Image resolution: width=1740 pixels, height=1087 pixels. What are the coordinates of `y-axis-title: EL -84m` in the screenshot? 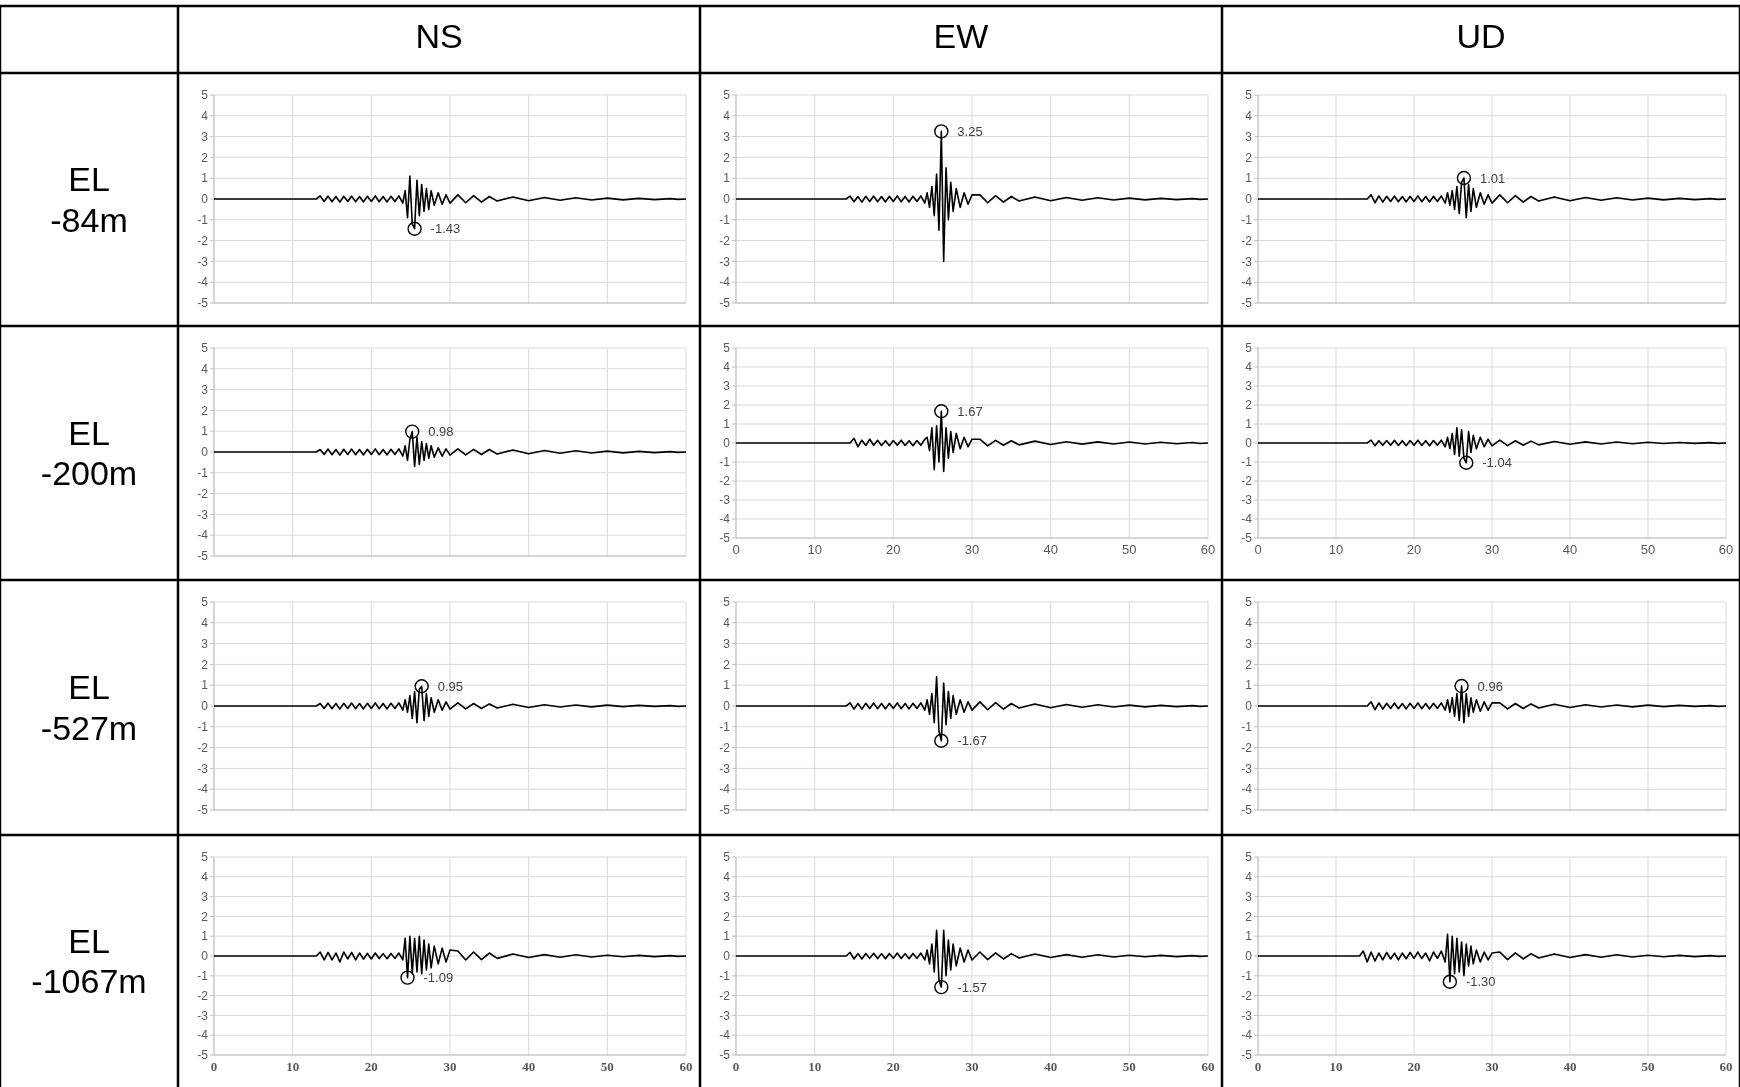 It's located at (89, 199).